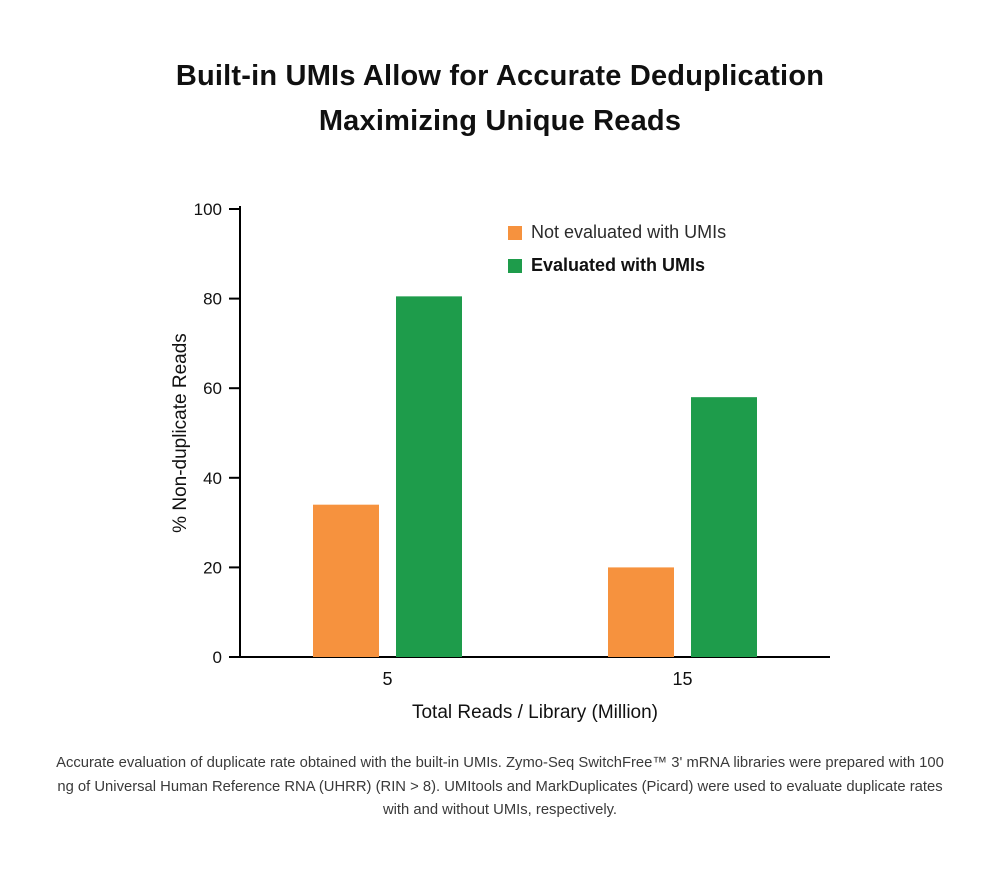 This screenshot has width=1000, height=875. What do you see at coordinates (515, 232) in the screenshot?
I see `legend-swatch-orange-icon` at bounding box center [515, 232].